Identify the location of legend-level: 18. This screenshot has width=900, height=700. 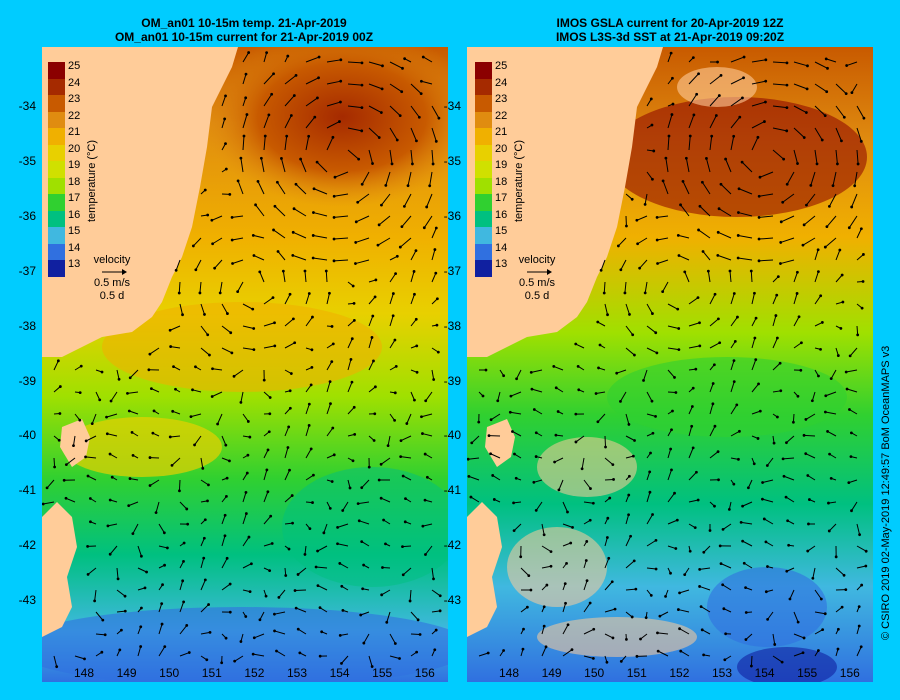
(74, 181).